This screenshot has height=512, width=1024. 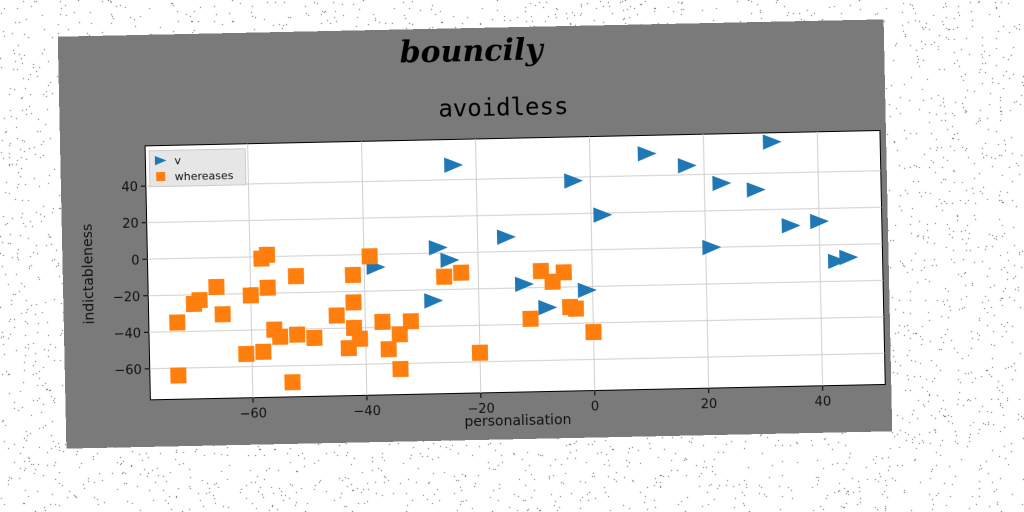 I want to click on x-tick-label: 40, so click(x=822, y=402).